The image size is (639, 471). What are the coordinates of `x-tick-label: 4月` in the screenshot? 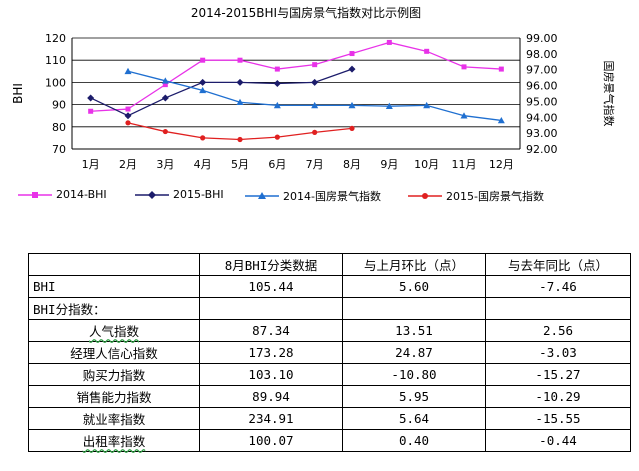 It's located at (203, 164).